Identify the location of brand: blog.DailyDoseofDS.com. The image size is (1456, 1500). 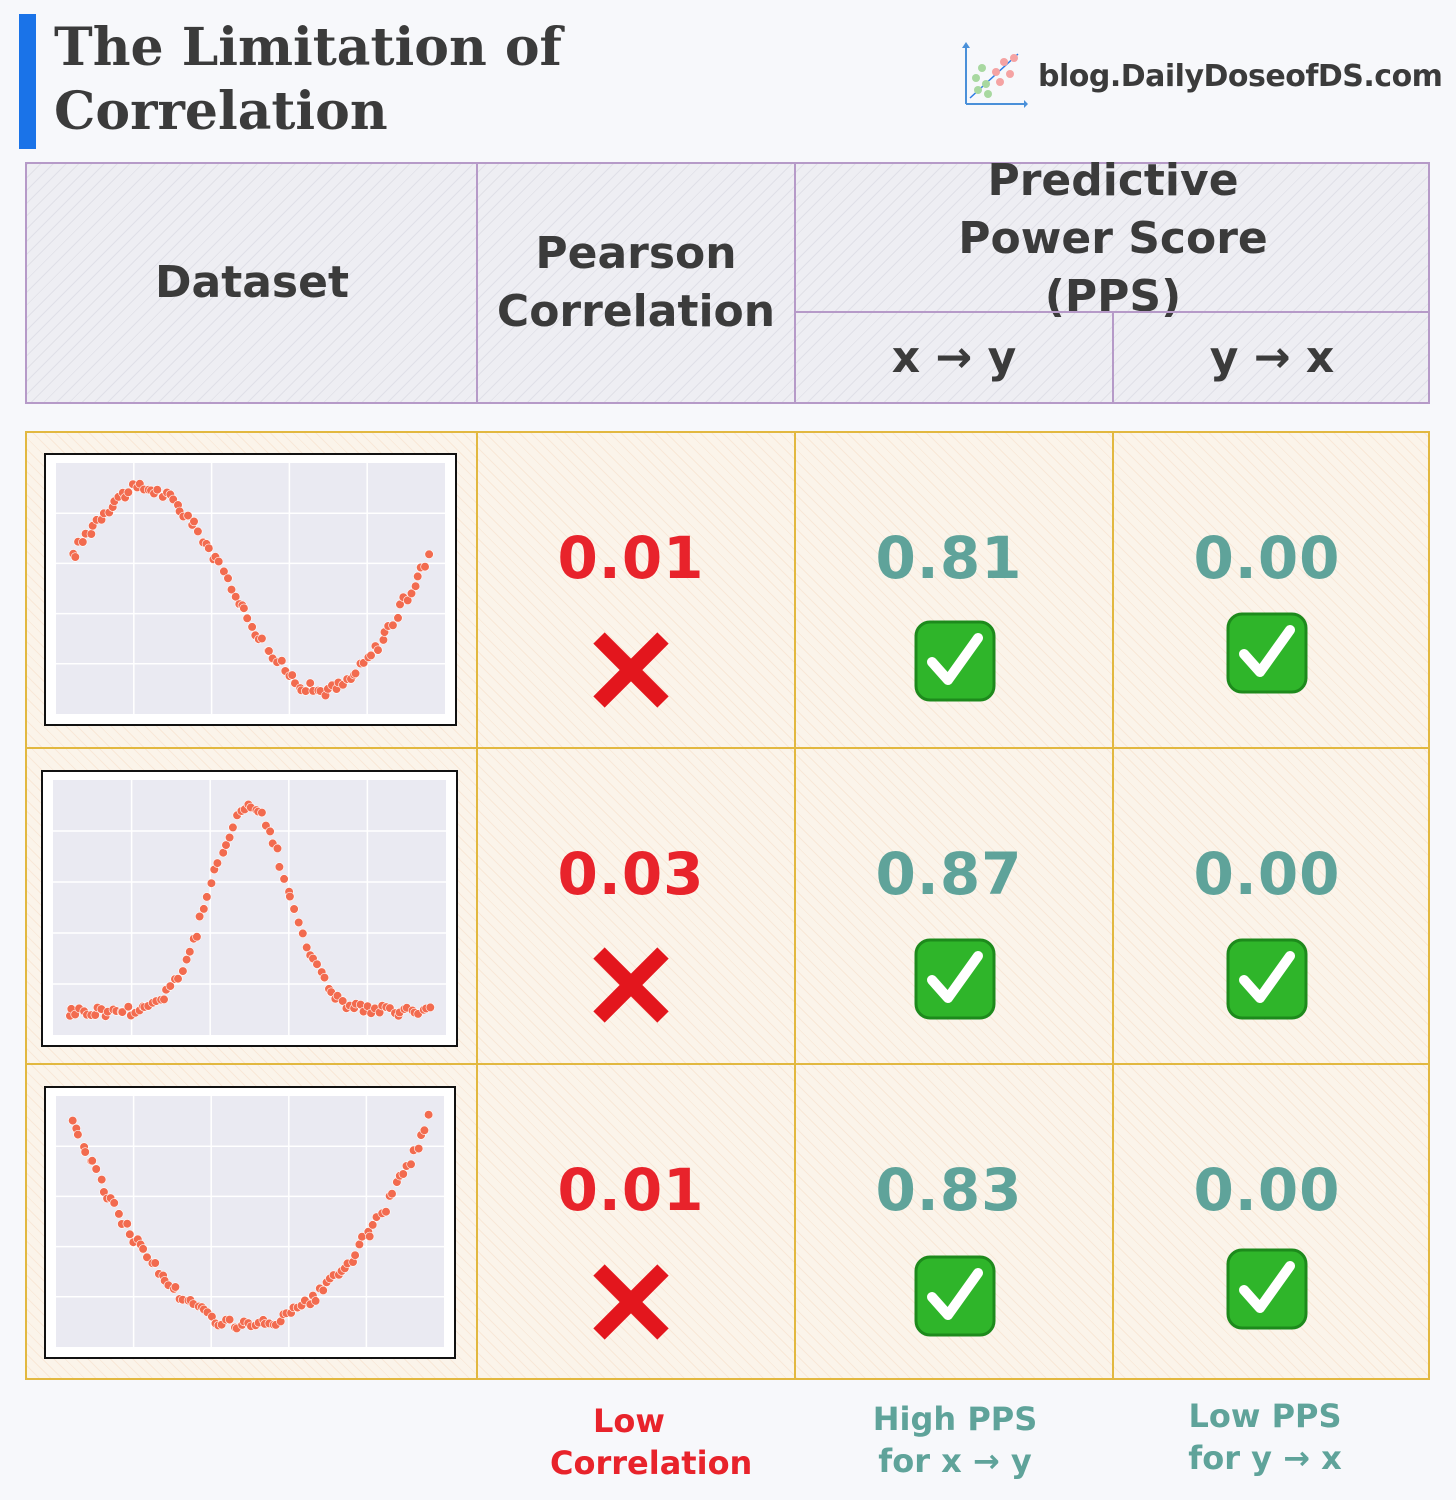
(1200, 76).